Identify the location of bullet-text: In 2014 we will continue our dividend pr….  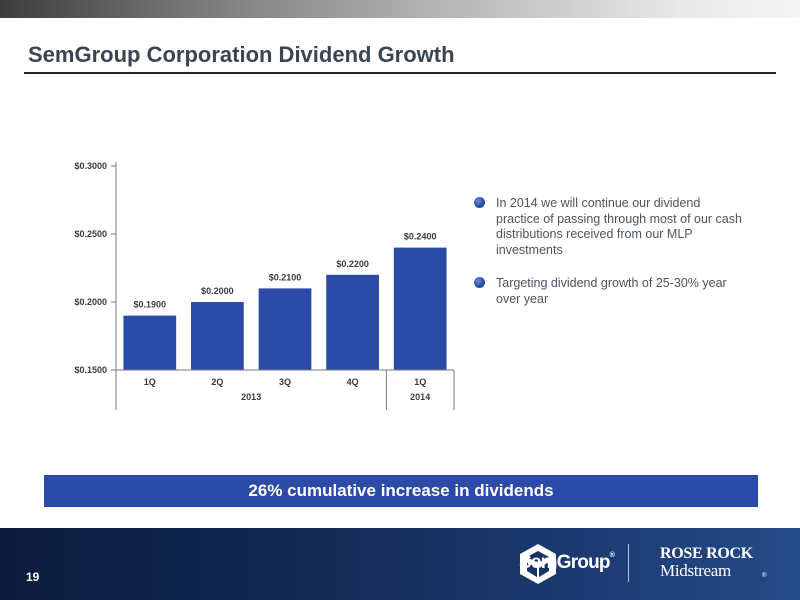
(619, 226).